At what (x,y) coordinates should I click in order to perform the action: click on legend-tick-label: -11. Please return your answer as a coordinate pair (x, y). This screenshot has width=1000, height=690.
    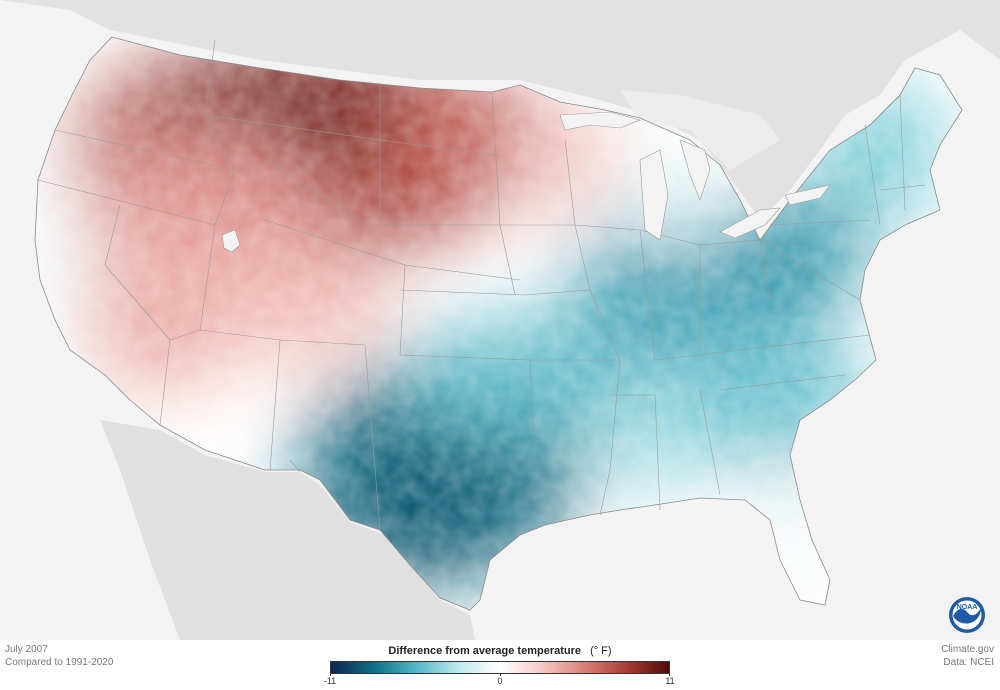
    Looking at the image, I should click on (330, 681).